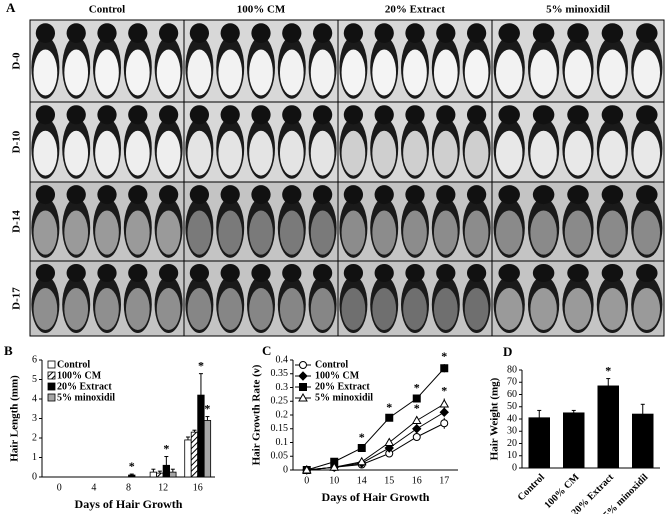  What do you see at coordinates (34, 398) in the screenshot?
I see `y-tick-label: 4` at bounding box center [34, 398].